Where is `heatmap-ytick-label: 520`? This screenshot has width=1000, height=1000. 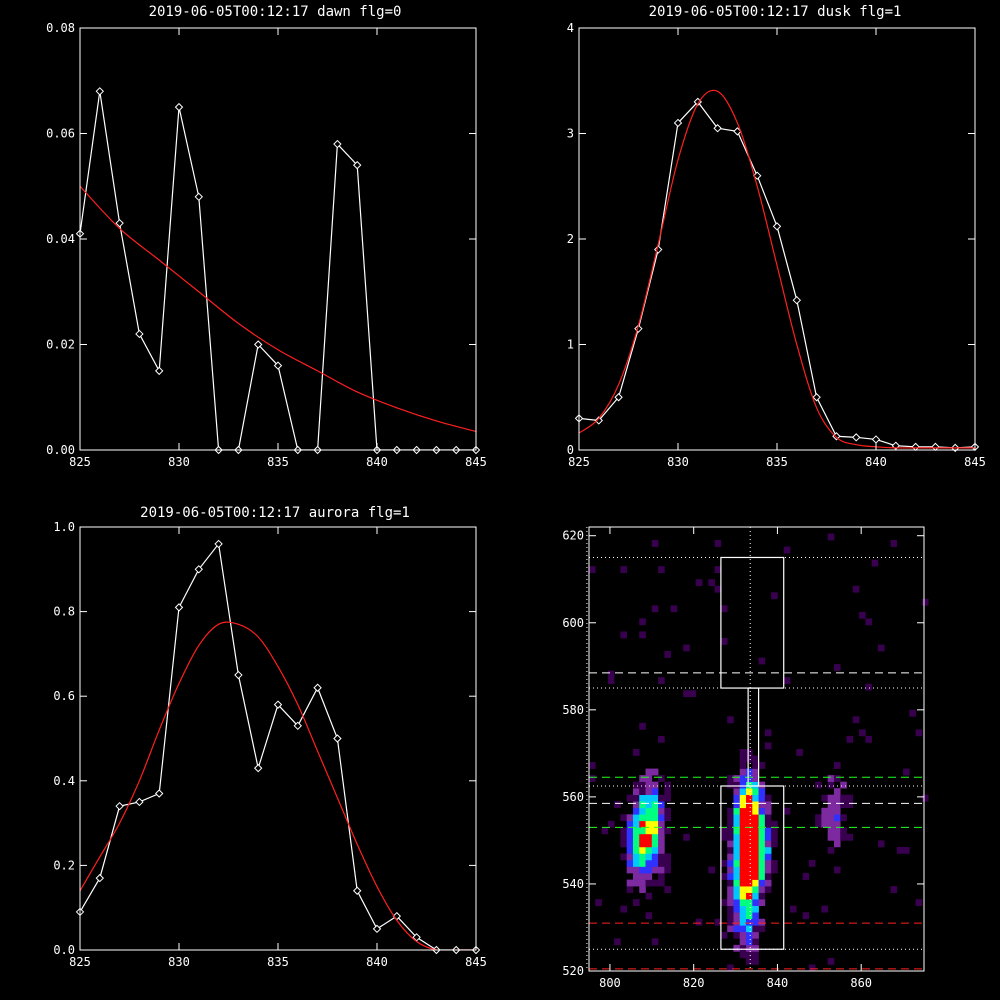 heatmap-ytick-label: 520 is located at coordinates (573, 971).